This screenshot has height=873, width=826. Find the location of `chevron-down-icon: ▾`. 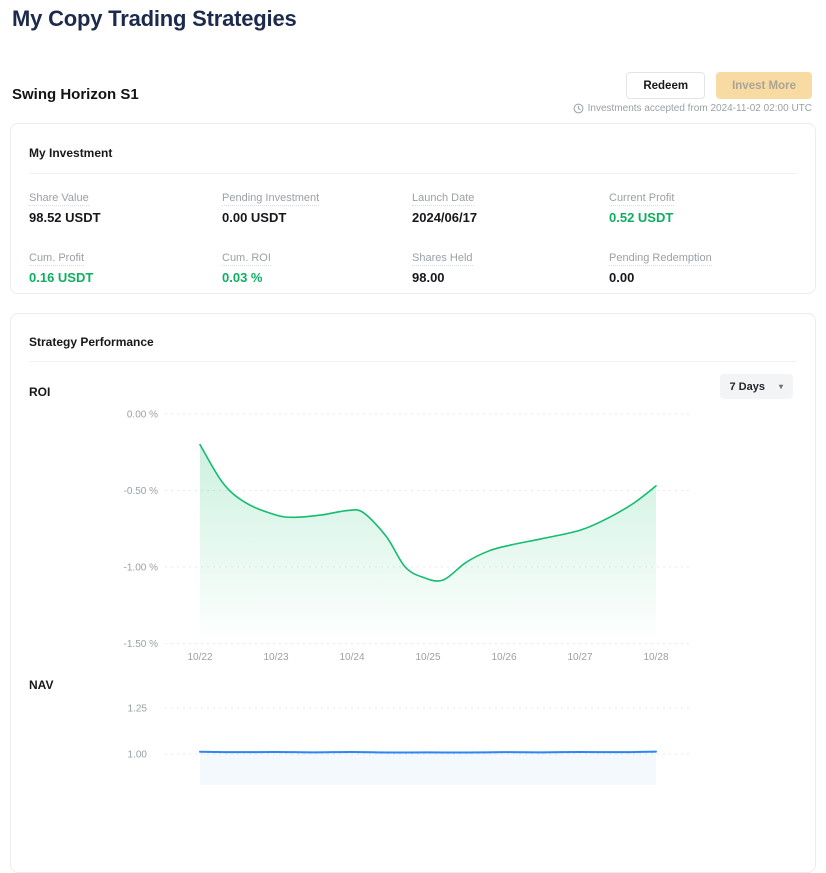

chevron-down-icon: ▾ is located at coordinates (780, 386).